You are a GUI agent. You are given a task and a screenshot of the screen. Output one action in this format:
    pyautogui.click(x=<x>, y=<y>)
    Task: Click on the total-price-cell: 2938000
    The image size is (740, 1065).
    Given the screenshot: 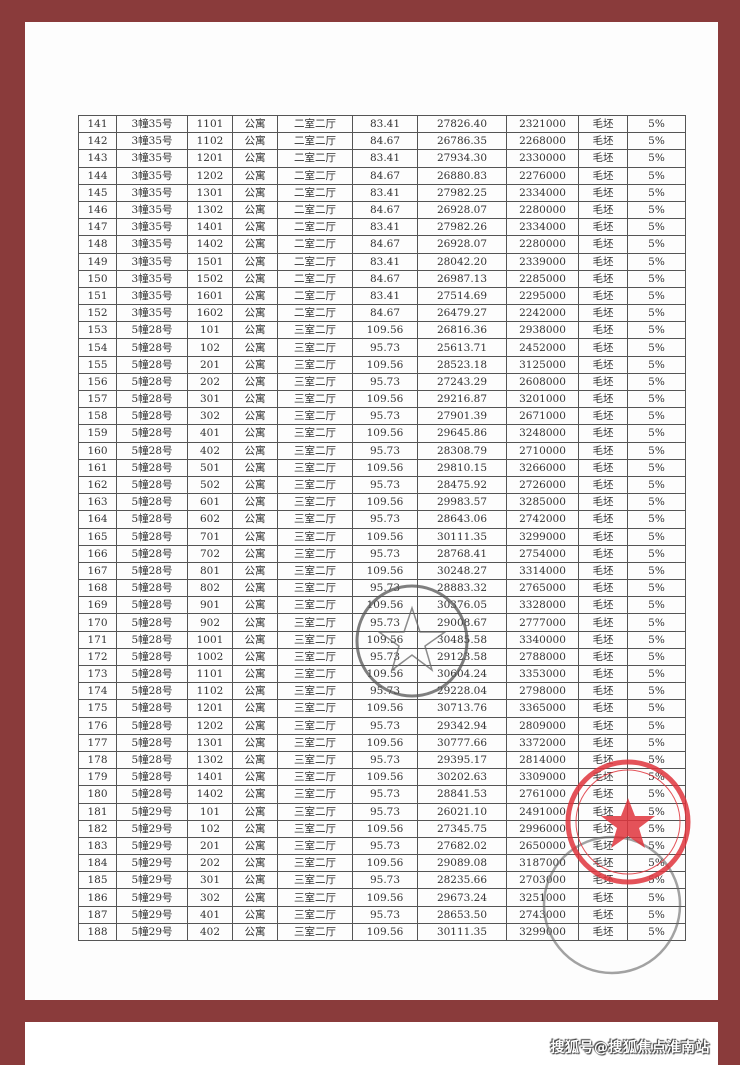 What is the action you would take?
    pyautogui.click(x=542, y=330)
    